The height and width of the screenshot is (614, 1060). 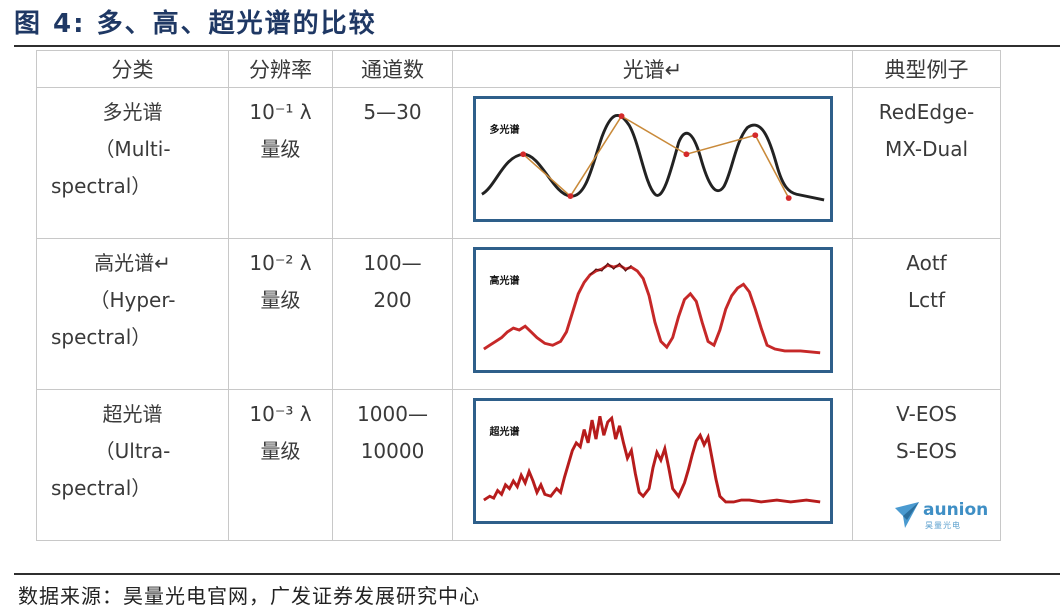 What do you see at coordinates (280, 314) in the screenshot?
I see `resolution-cell: 10⁻² λ 量级` at bounding box center [280, 314].